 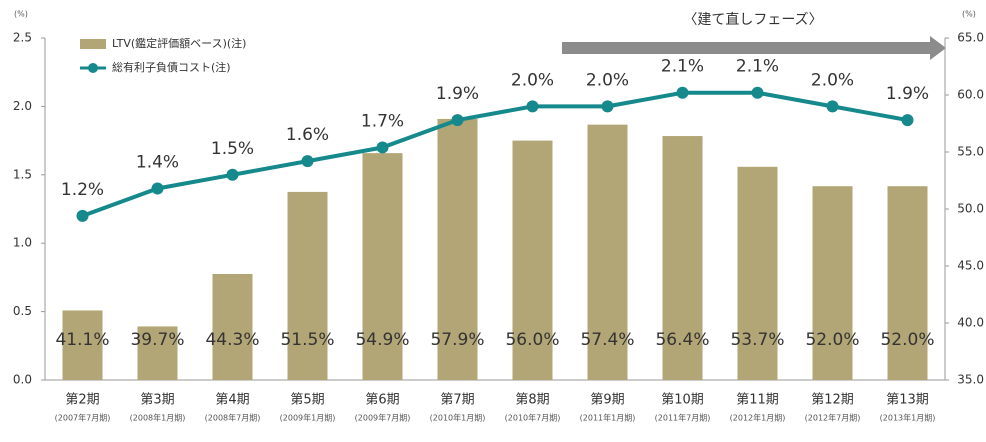 I want to click on x-tick-note: (2007年7月期), so click(x=83, y=418).